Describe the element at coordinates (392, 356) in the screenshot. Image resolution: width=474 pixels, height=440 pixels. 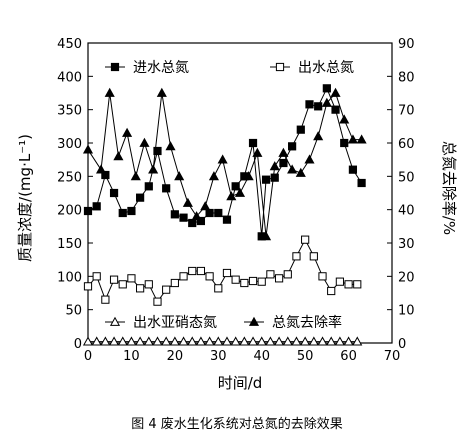
I see `x-tick-label: 70` at that location.